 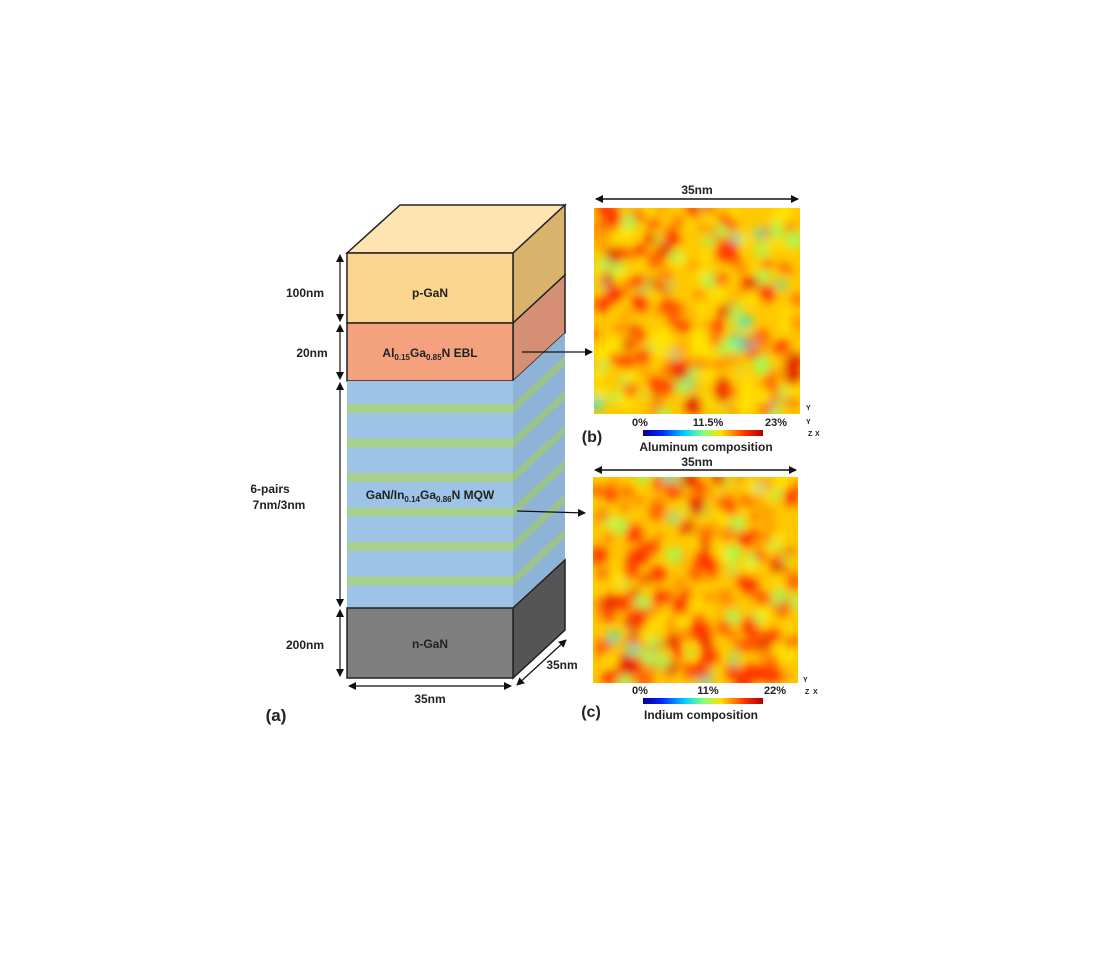 I want to click on colorbar-b-title: Aluminum composition, so click(x=705, y=447).